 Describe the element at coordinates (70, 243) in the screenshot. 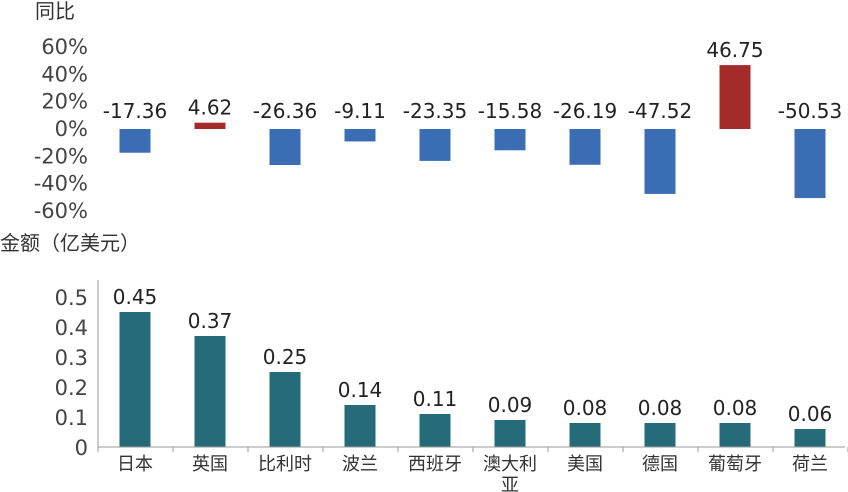

I see `amount-axis-title: 金额（亿美元）` at that location.